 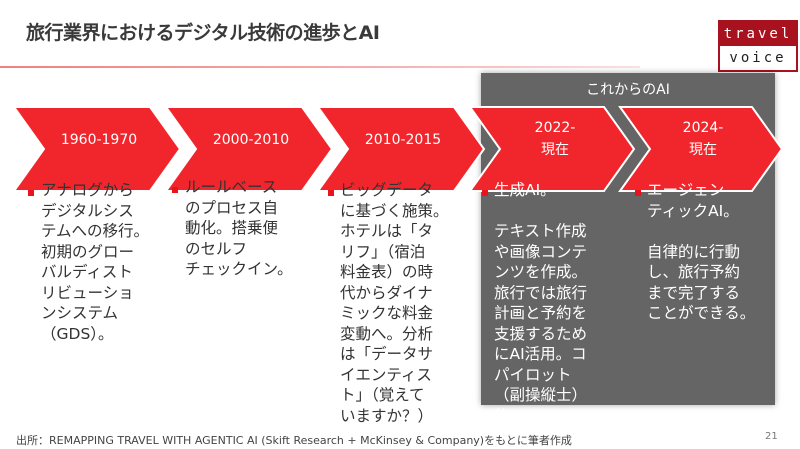 I want to click on stage-description-2: ルールベース のプロセス自 動化。搭乗便 のセルフ チェックイン。, so click(x=239, y=228).